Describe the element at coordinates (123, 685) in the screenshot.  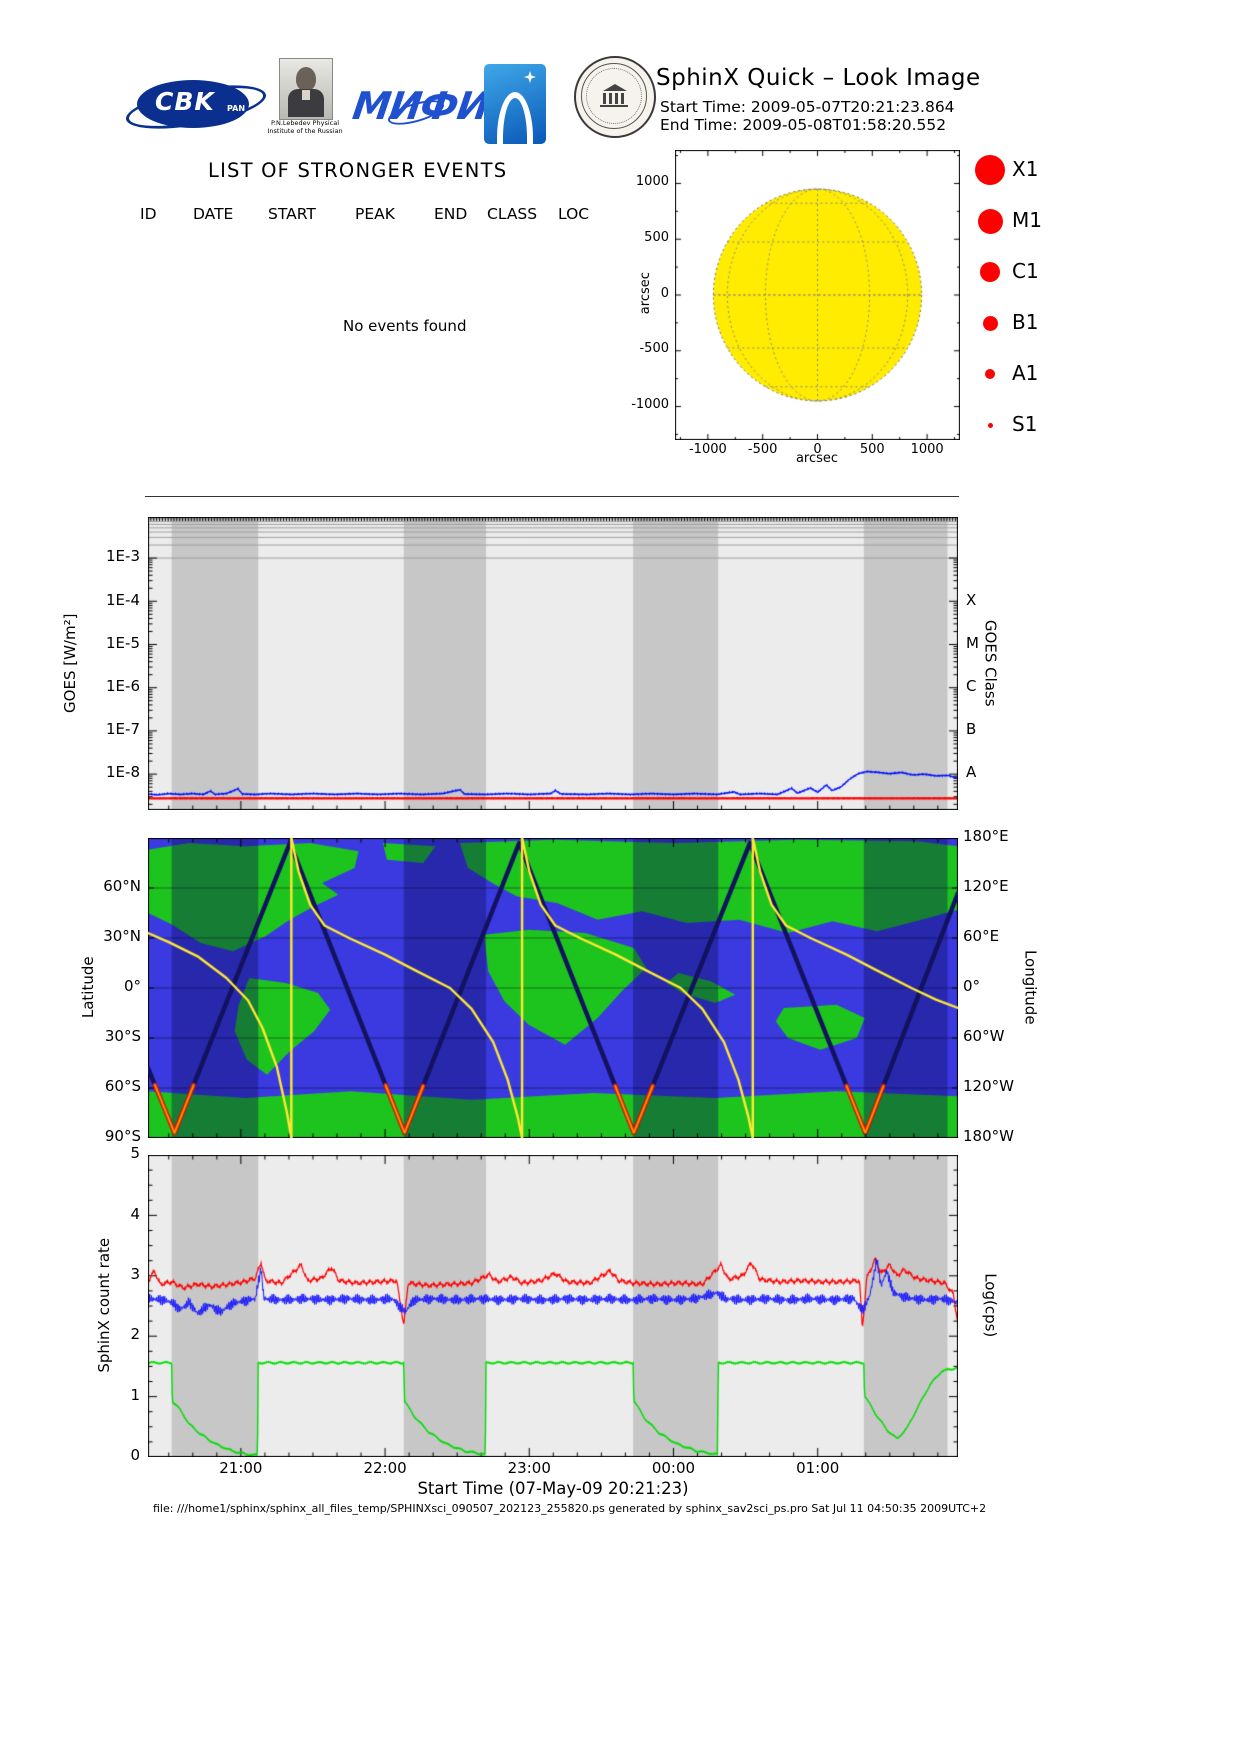
I see `goes-ytick-1E-6: 1E-6` at that location.